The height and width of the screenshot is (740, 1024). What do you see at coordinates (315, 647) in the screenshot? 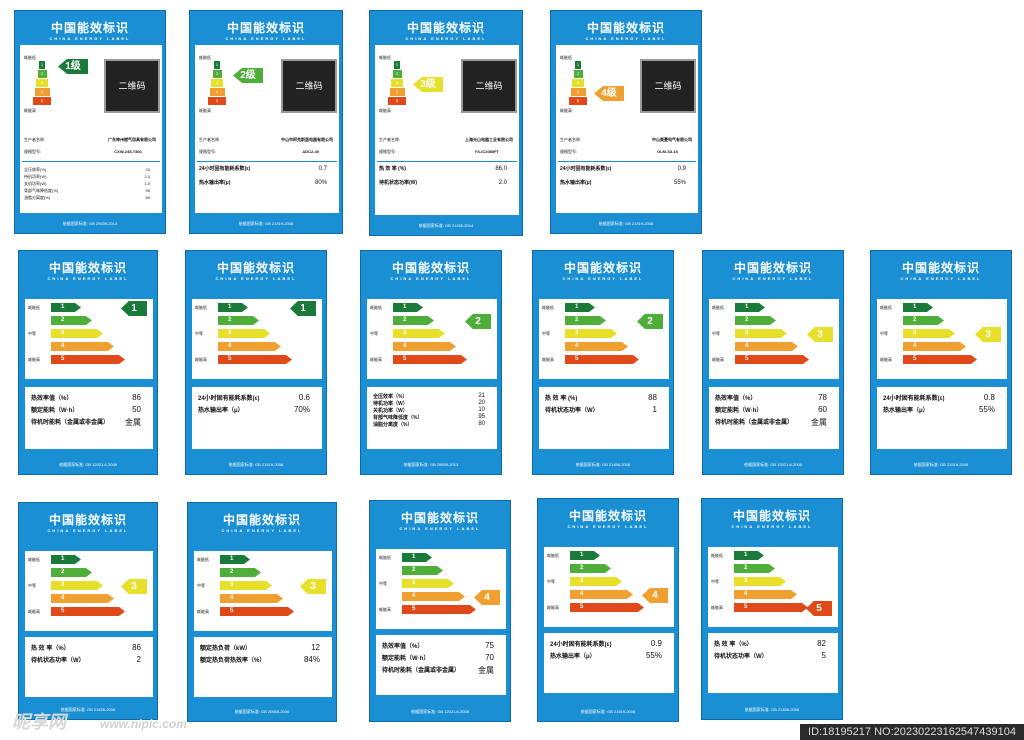
I see `spec-value: 12` at bounding box center [315, 647].